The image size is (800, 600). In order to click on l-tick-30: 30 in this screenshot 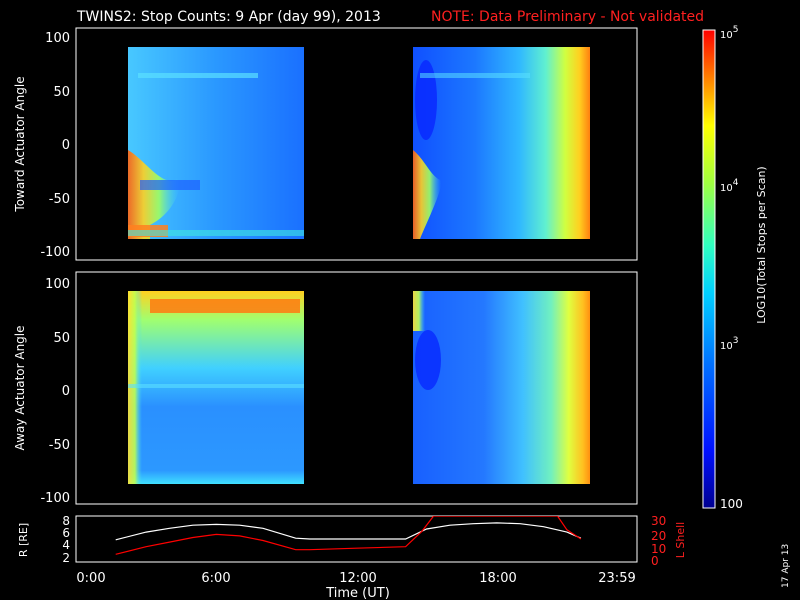, I will do `click(658, 521)`.